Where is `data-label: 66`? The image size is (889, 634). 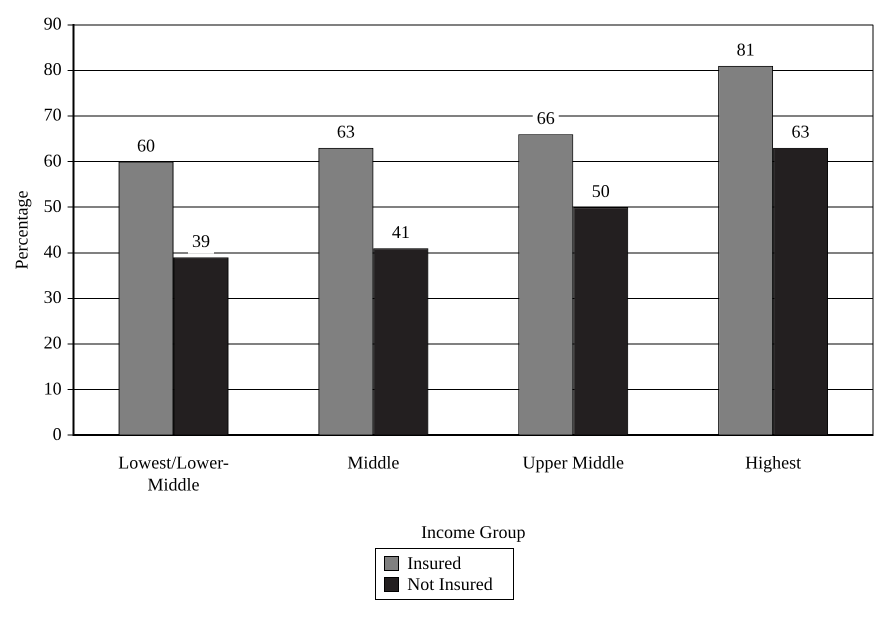 data-label: 66 is located at coordinates (545, 118).